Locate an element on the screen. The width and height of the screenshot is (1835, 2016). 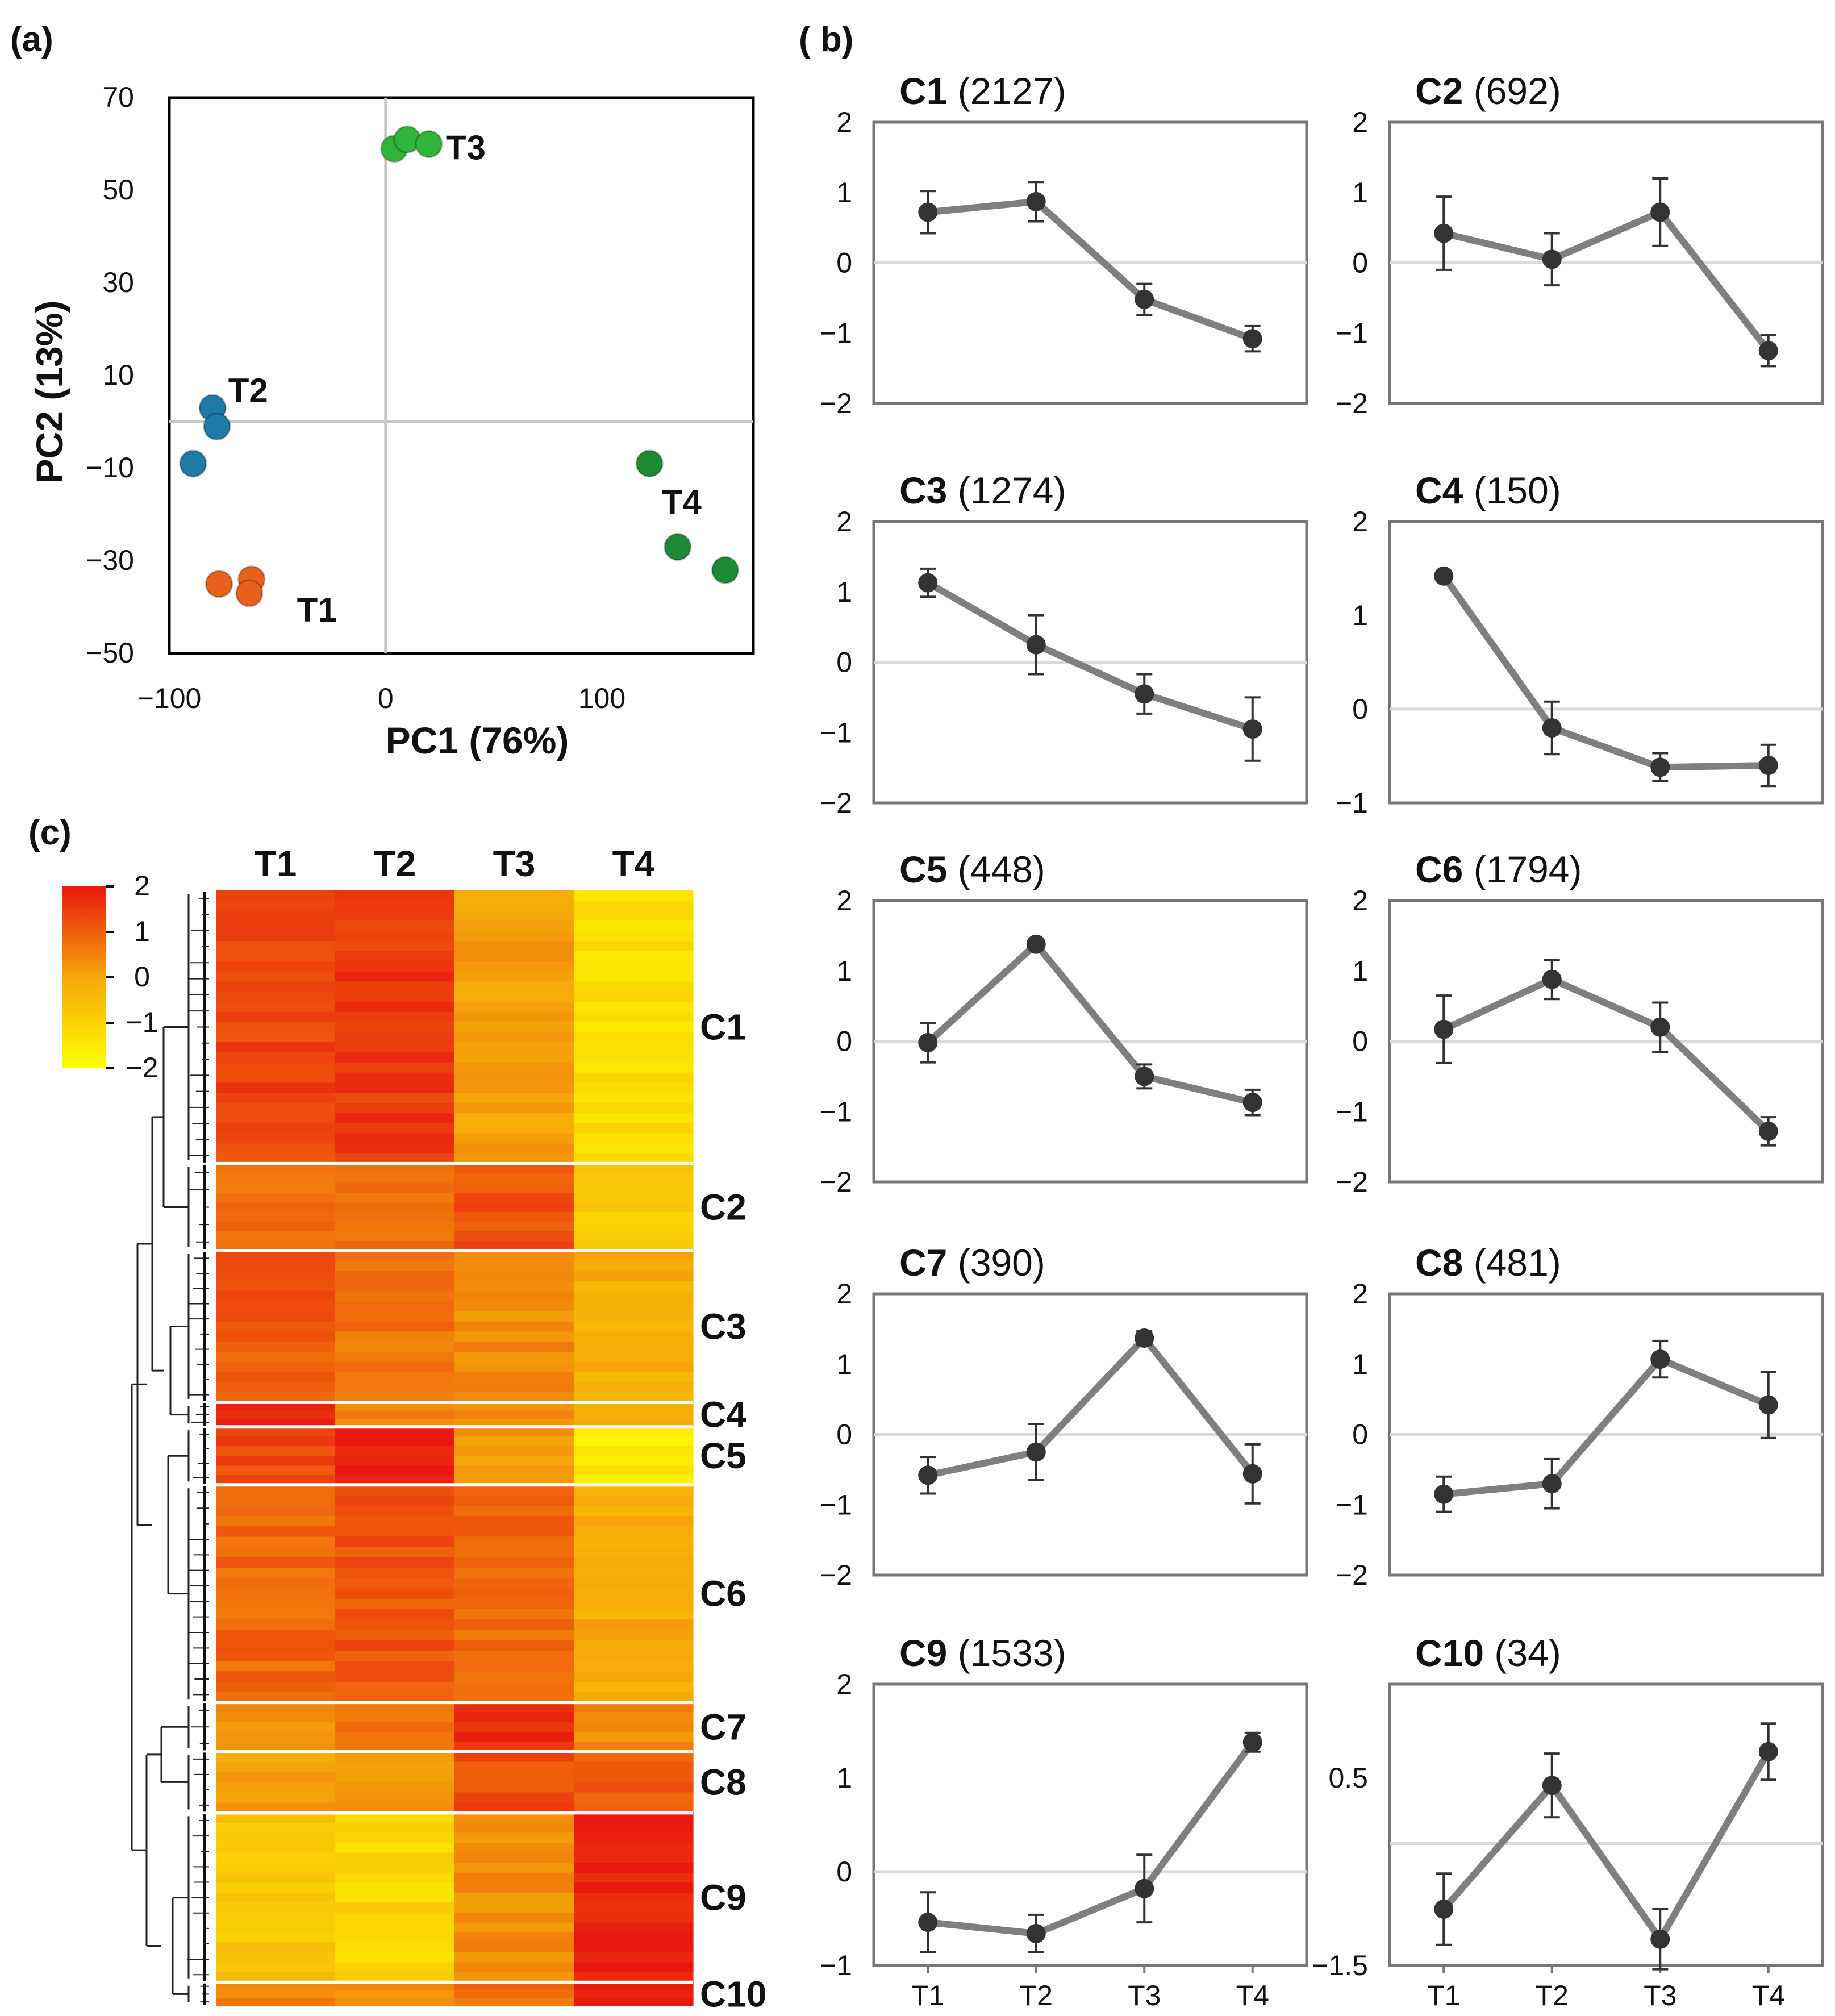
heatmap-column-label-t3: T3 is located at coordinates (514, 863).